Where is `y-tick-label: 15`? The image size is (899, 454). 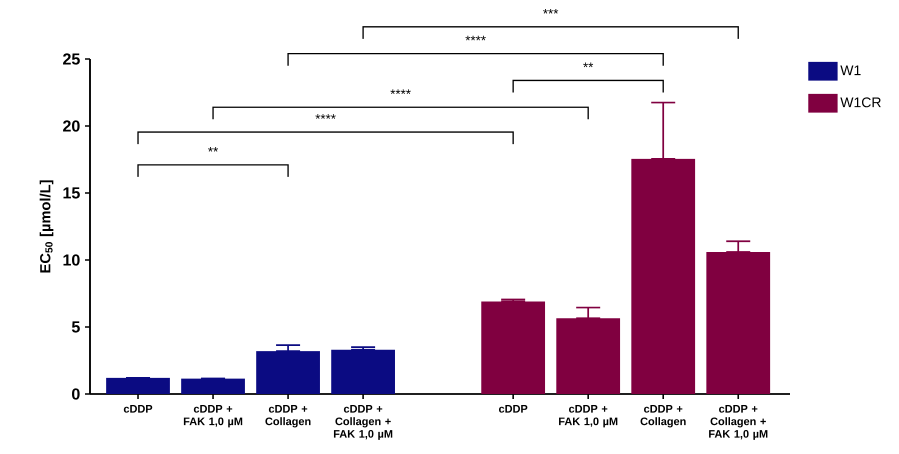
y-tick-label: 15 is located at coordinates (72, 193).